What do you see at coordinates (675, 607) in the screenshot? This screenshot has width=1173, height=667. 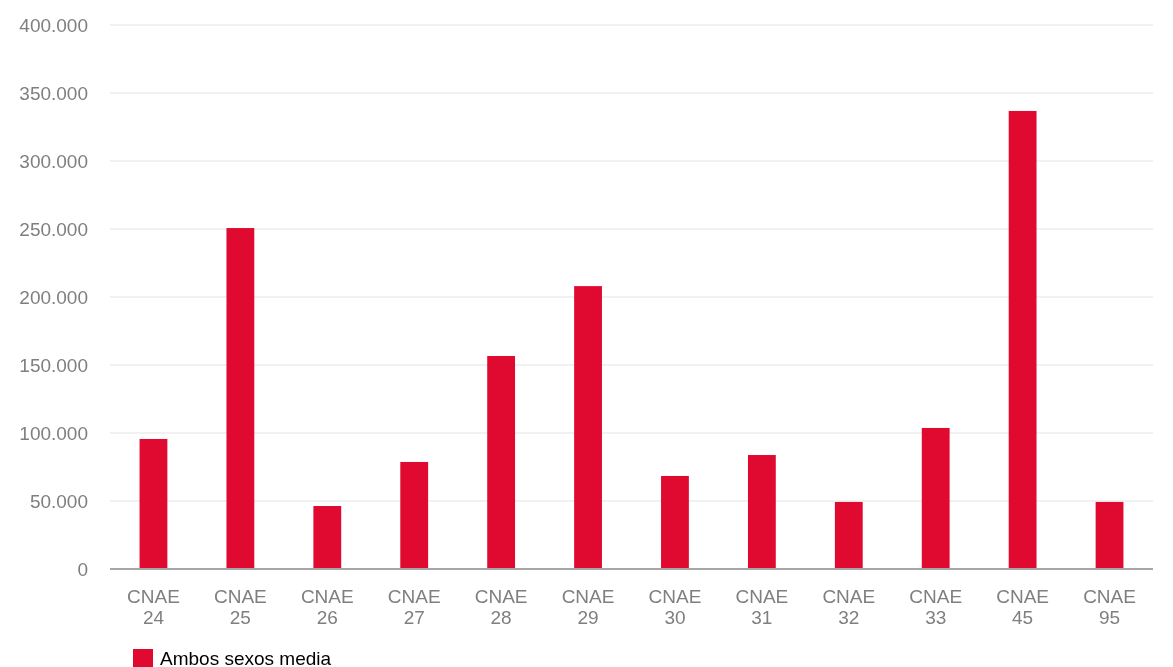 I see `x-tick-label: CNAE 30` at bounding box center [675, 607].